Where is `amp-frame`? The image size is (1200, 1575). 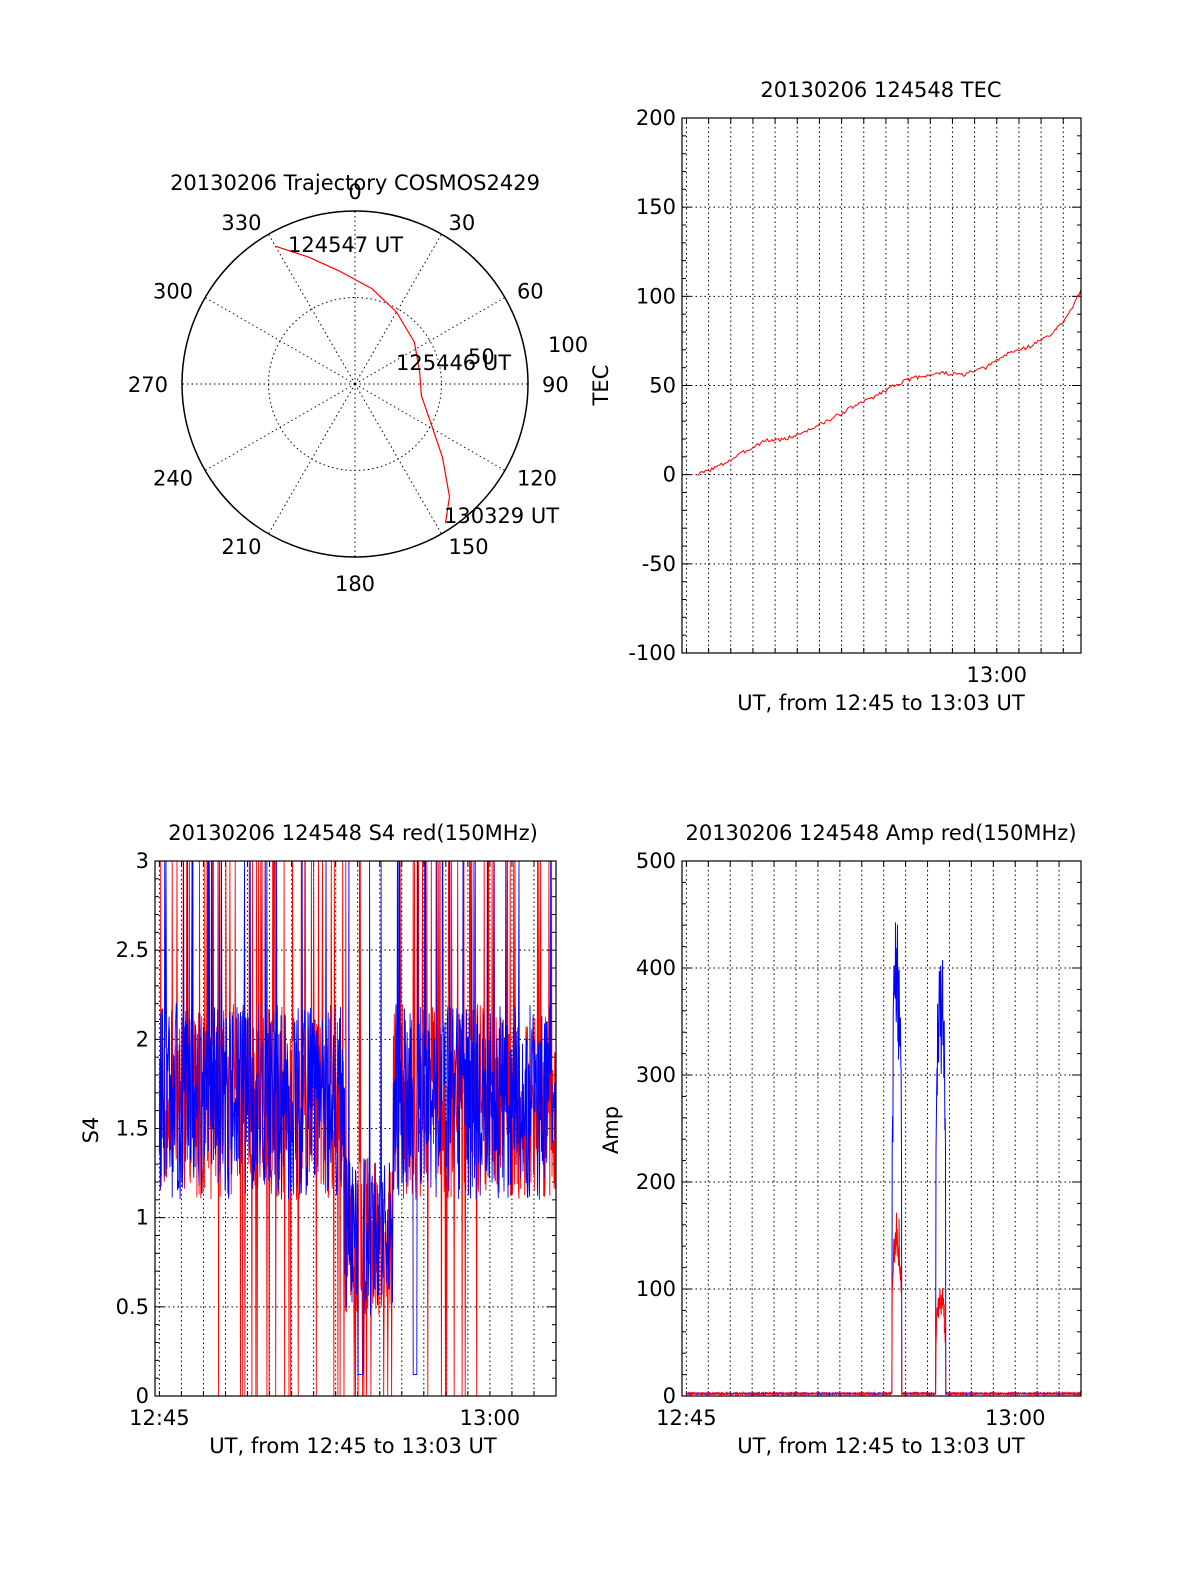 amp-frame is located at coordinates (881, 1128).